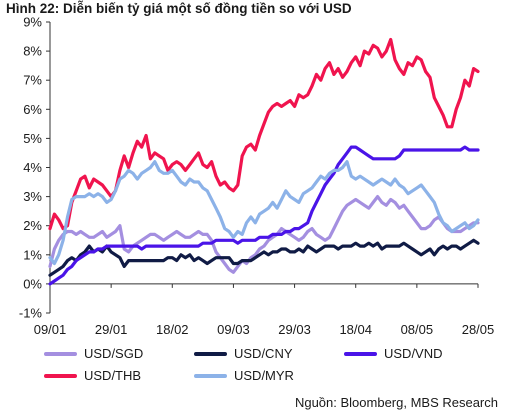 Image resolution: width=526 pixels, height=414 pixels. Describe the element at coordinates (172, 329) in the screenshot. I see `x-tick-label: 18/02` at that location.